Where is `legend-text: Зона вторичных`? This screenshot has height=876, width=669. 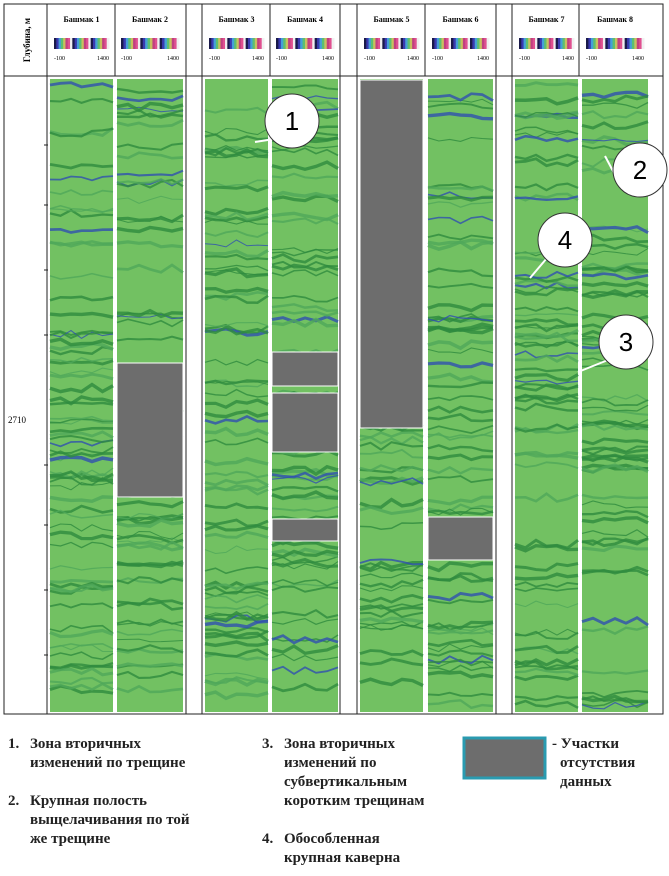 legend-text: Зона вторичных is located at coordinates (340, 744).